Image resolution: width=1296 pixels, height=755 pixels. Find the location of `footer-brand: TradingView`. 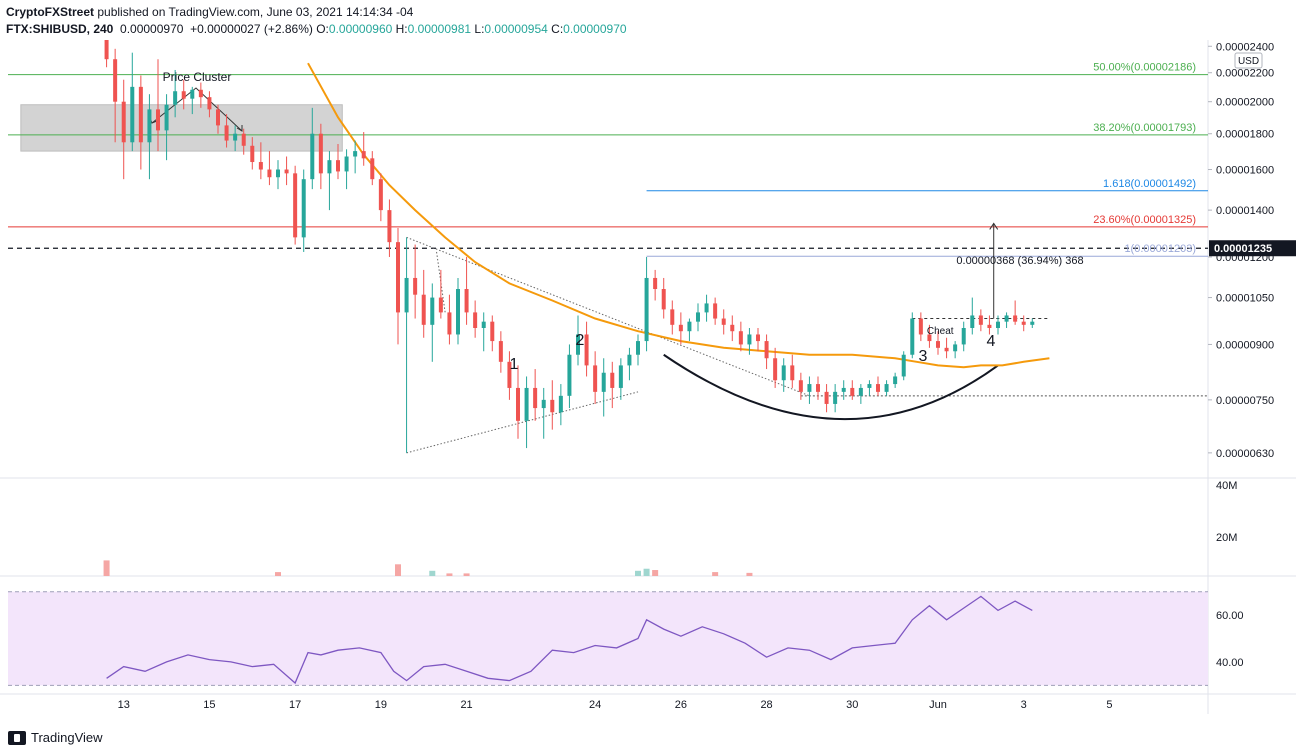

footer-brand: TradingView is located at coordinates (67, 737).